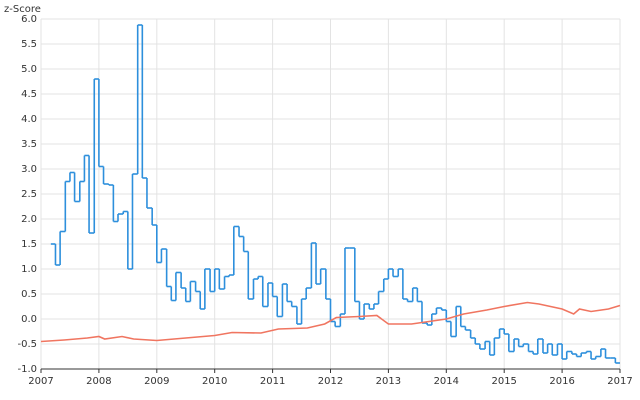  Describe the element at coordinates (29, 269) in the screenshot. I see `y-tick-label: 1.0` at that location.